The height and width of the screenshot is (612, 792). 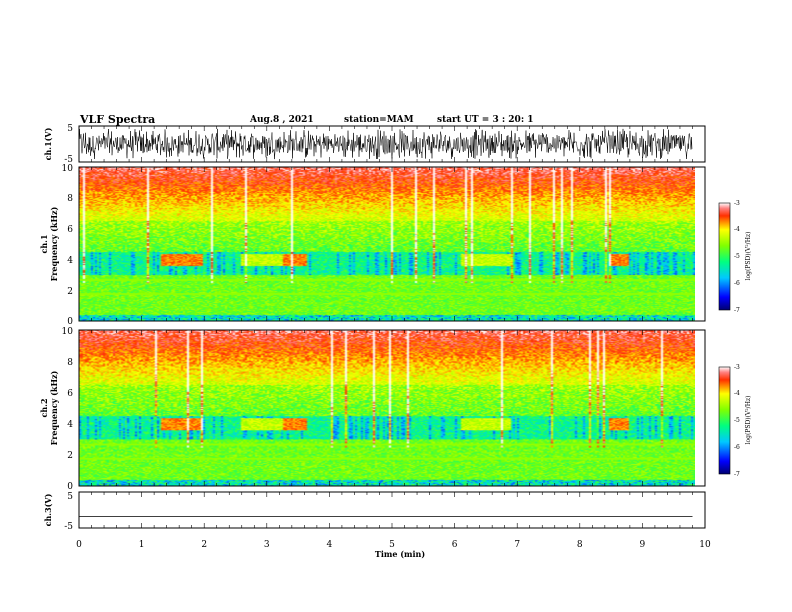 What do you see at coordinates (737, 229) in the screenshot?
I see `cb1-tick-m4: -4` at bounding box center [737, 229].